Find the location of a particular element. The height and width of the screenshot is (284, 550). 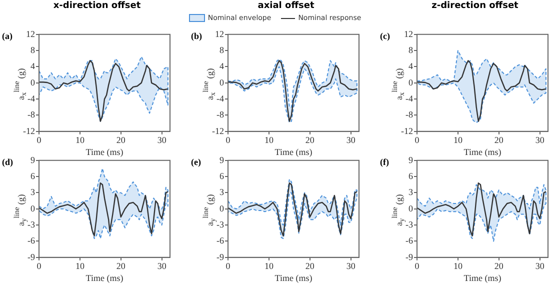

text: (a) is located at coordinates (7, 36).